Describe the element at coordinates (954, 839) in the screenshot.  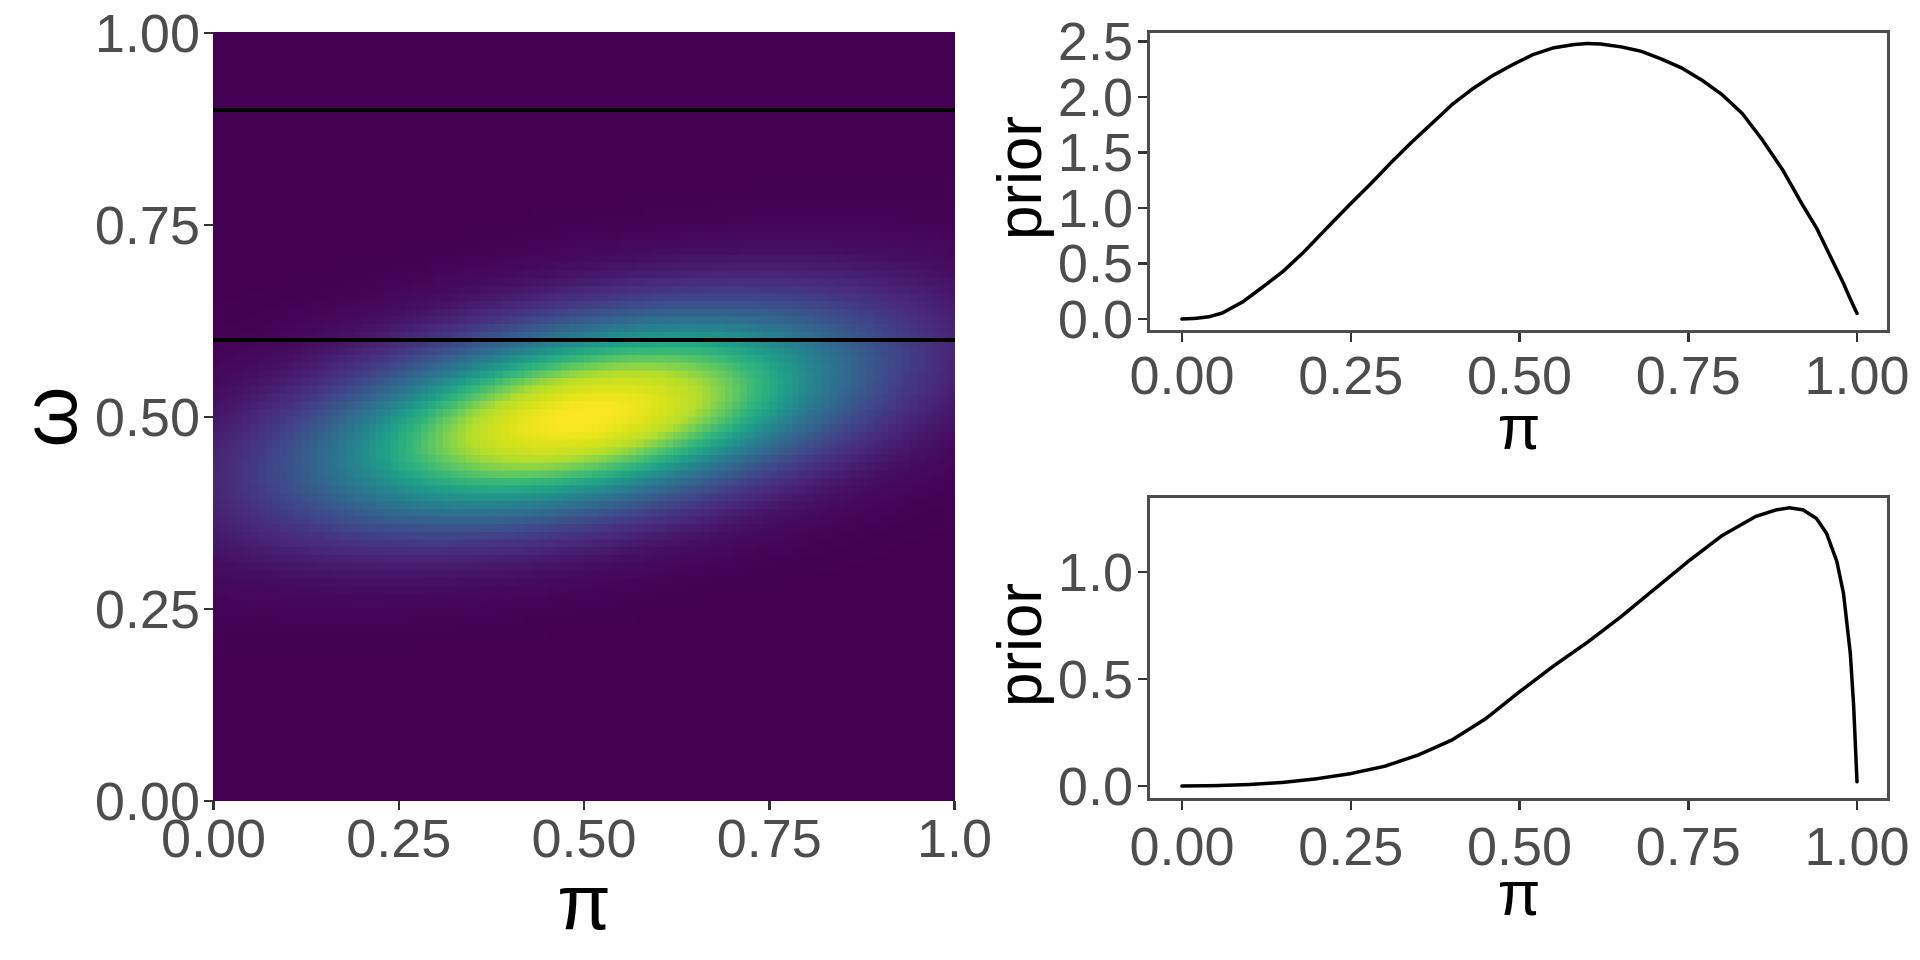
I see `x-tick-label: 1.0` at that location.